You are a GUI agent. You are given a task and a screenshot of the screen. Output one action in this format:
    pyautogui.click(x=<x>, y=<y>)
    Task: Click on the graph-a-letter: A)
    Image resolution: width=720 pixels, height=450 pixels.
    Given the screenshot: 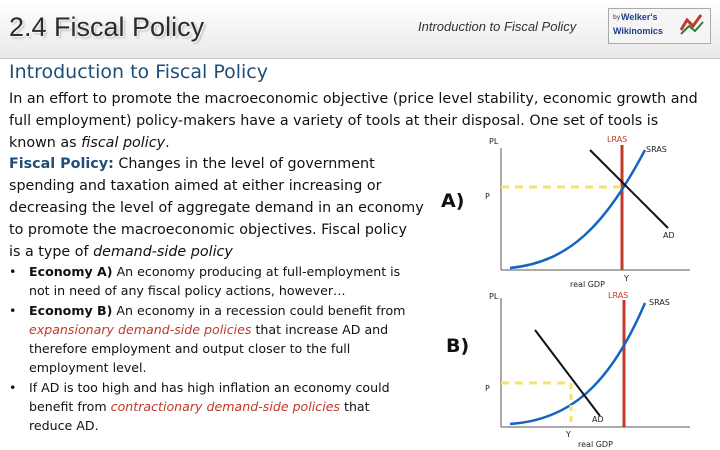 What is the action you would take?
    pyautogui.click(x=453, y=201)
    